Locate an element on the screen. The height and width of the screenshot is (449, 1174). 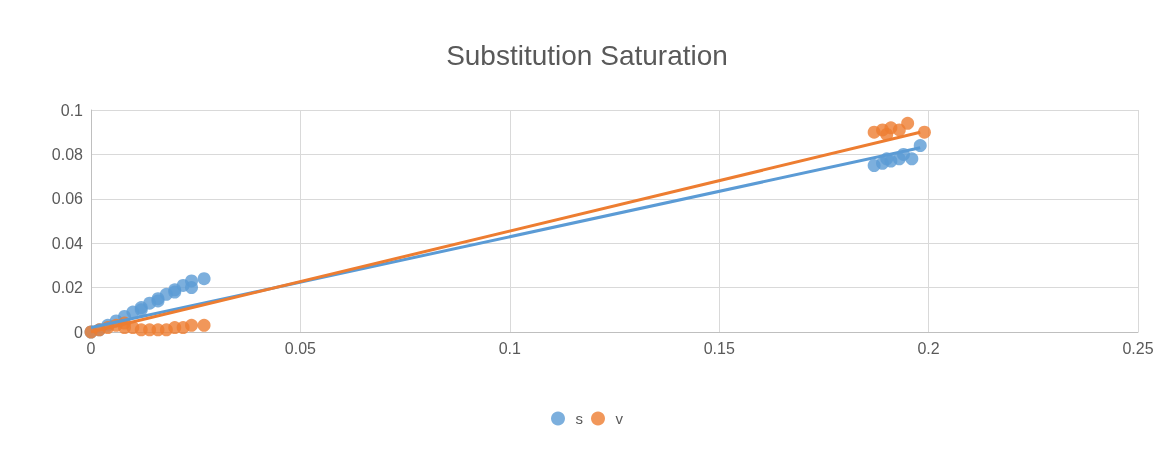
legend-label: s is located at coordinates (579, 418).